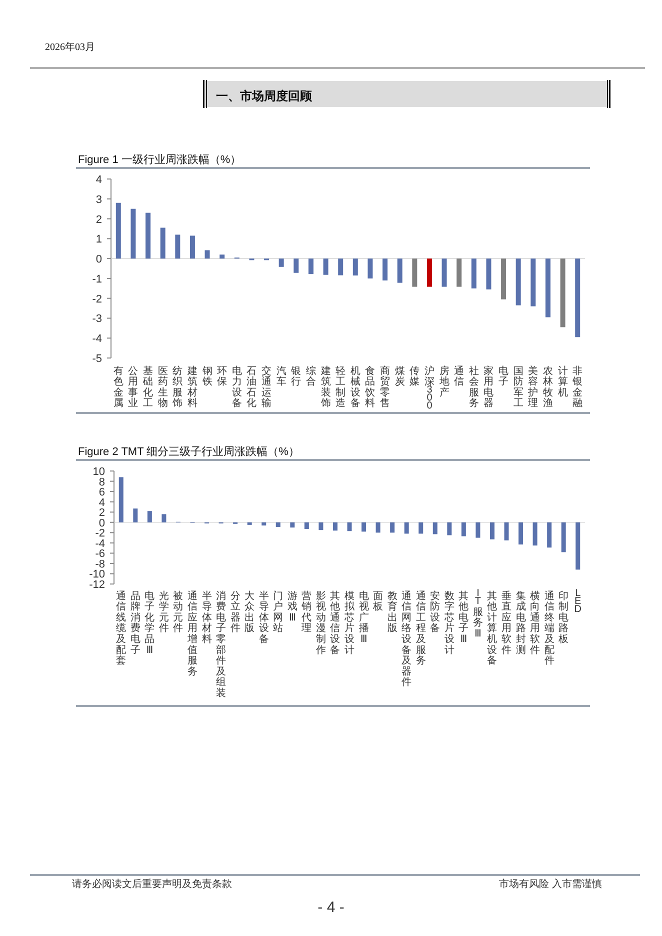 The width and height of the screenshot is (662, 936). Describe the element at coordinates (100, 554) in the screenshot. I see `y-tick-label: -6` at that location.